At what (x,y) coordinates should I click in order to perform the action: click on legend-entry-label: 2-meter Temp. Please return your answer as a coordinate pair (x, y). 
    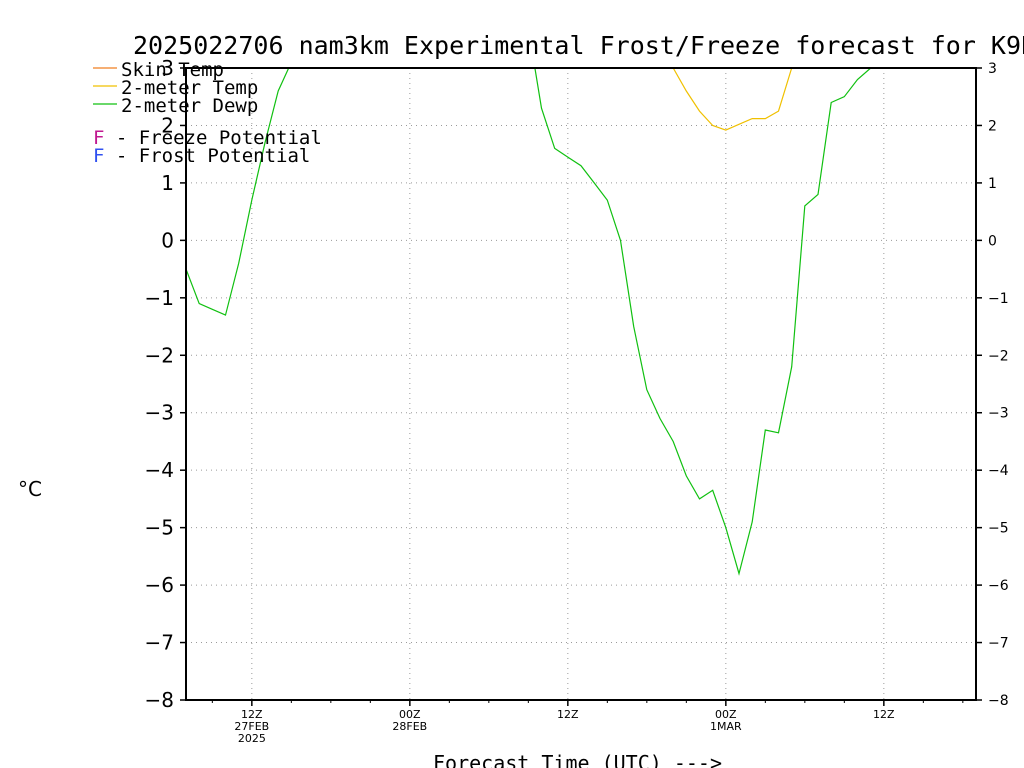
    Looking at the image, I should click on (189, 88).